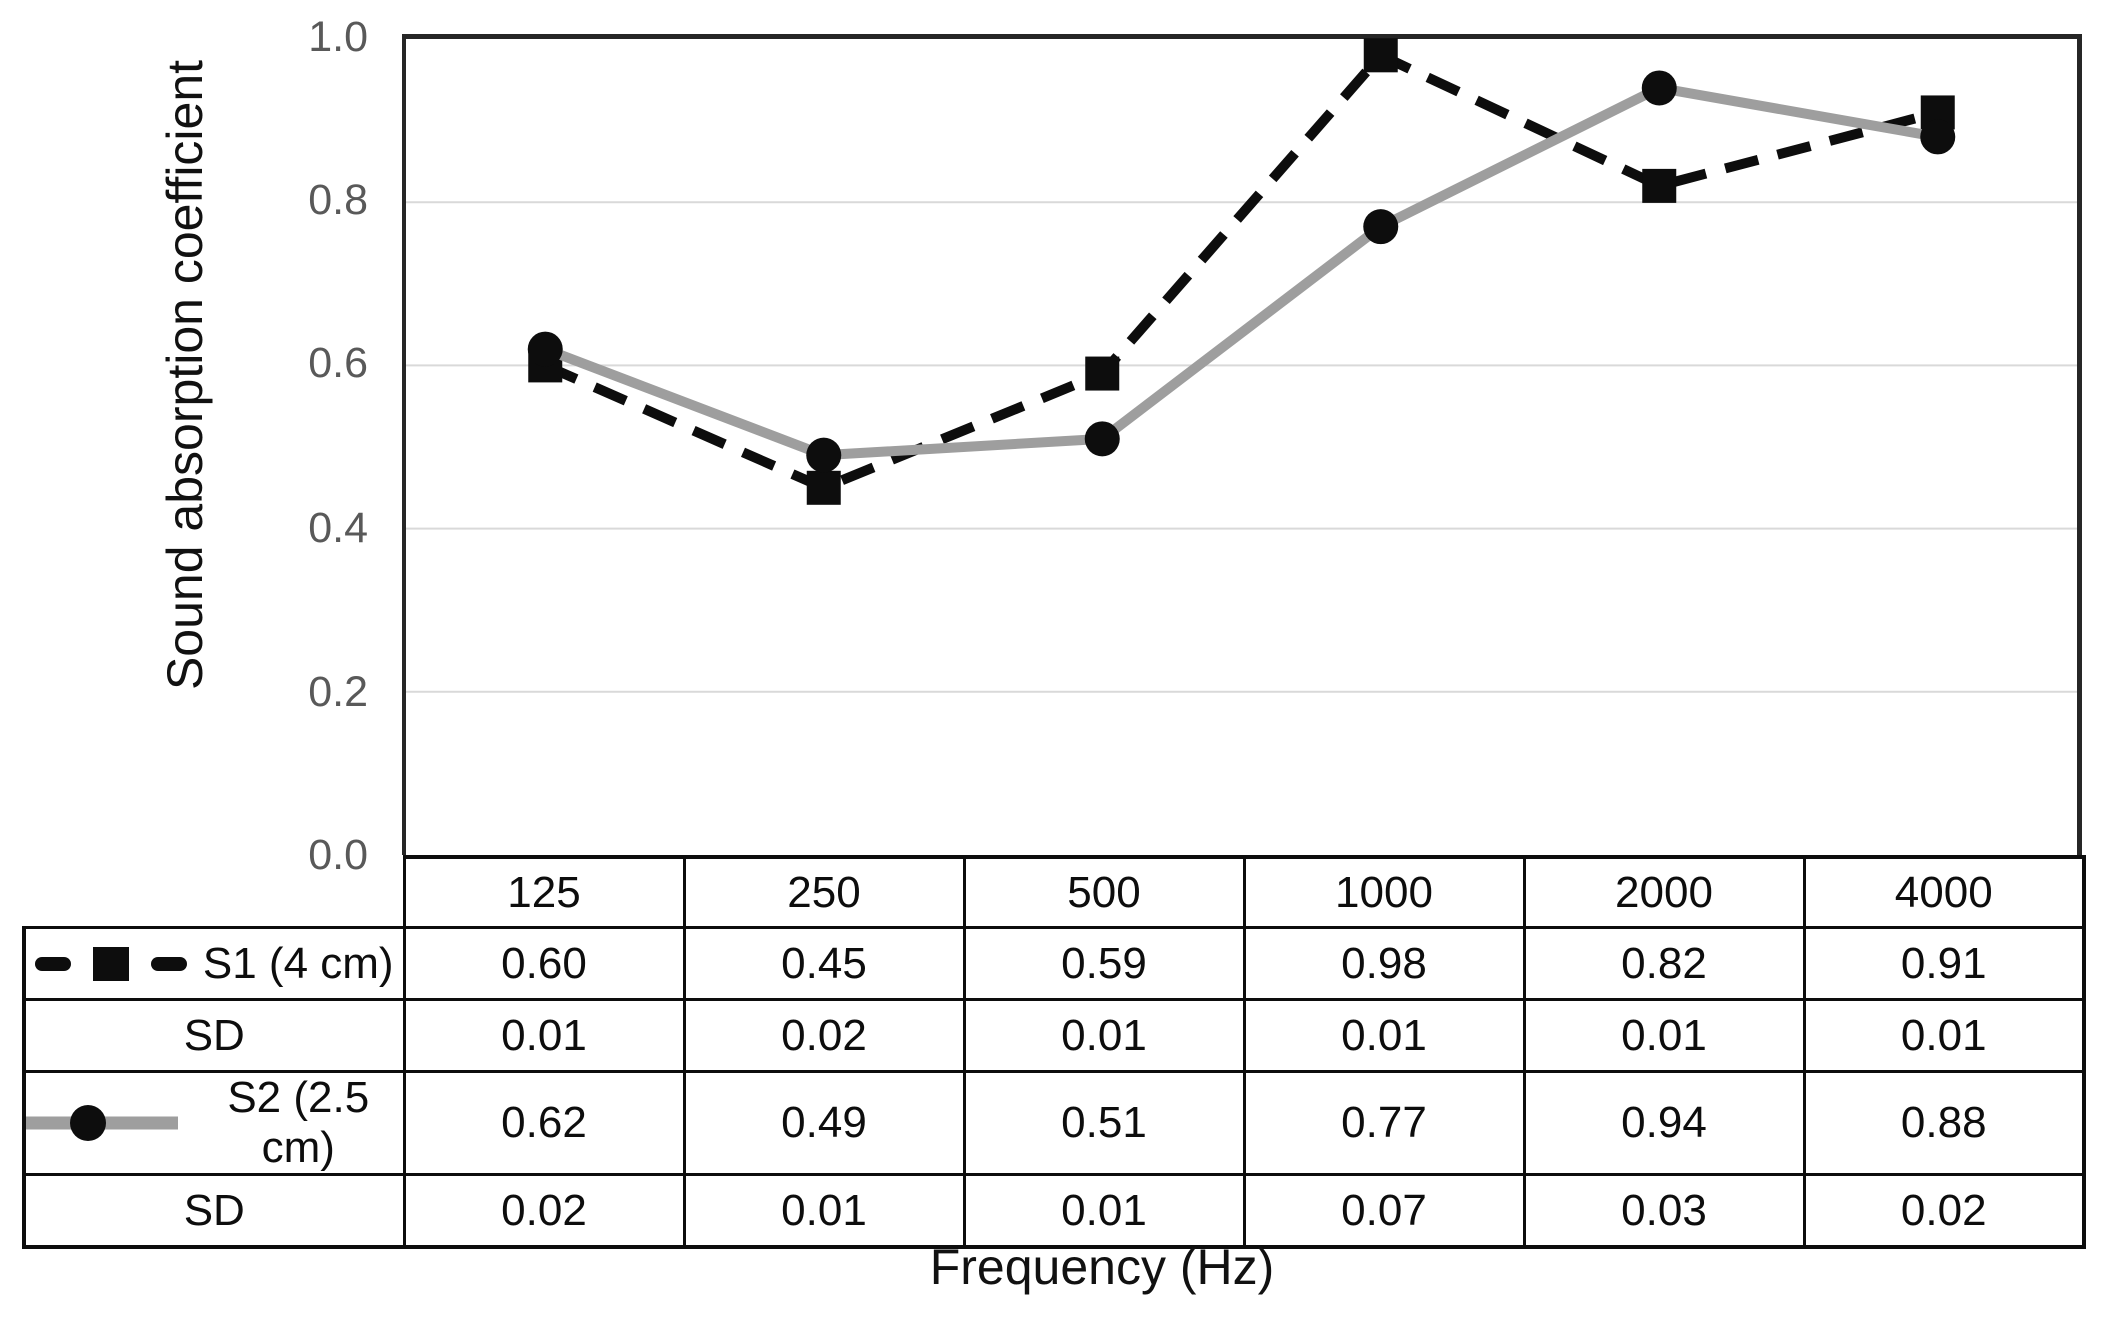 The width and height of the screenshot is (2111, 1320). What do you see at coordinates (824, 963) in the screenshot?
I see `table-cell: 0.45` at bounding box center [824, 963].